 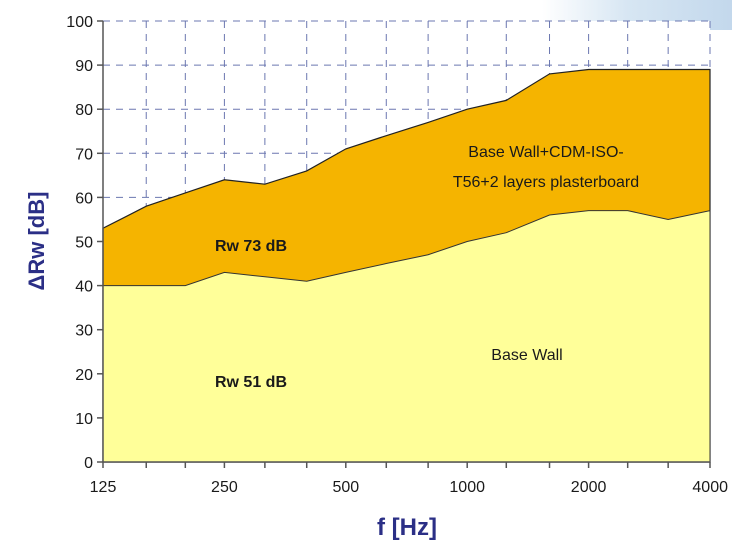 What do you see at coordinates (88, 463) in the screenshot?
I see `y-tick-label: 0` at bounding box center [88, 463].